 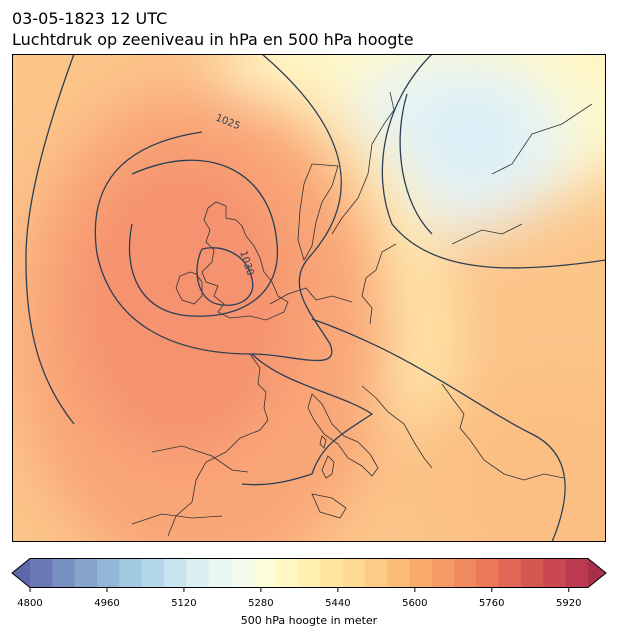 I want to click on colorbar-tick-label: 4800, so click(x=30, y=603).